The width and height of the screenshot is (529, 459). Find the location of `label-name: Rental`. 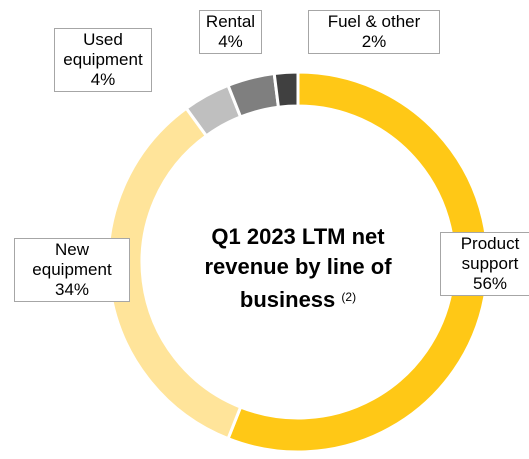

label-name: Rental is located at coordinates (230, 21).